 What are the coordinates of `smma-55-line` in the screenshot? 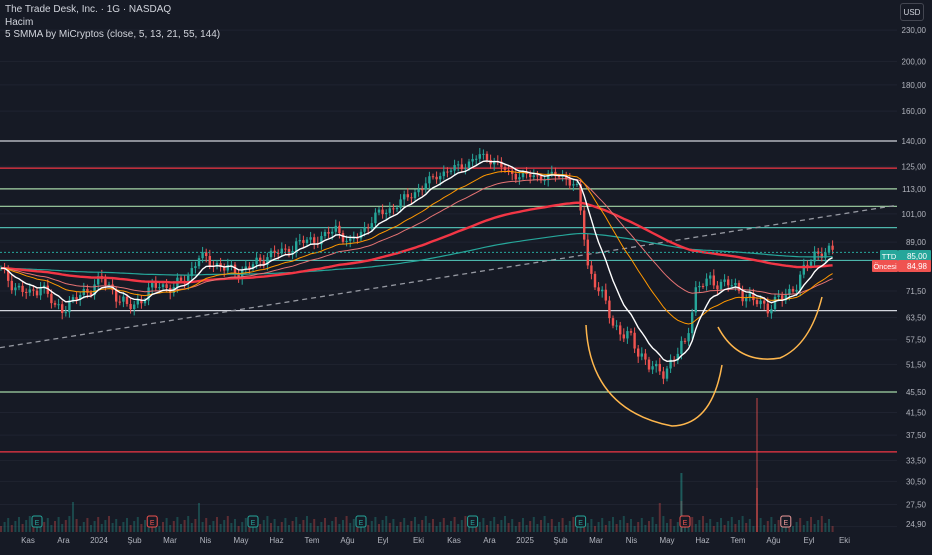 It's located at (417, 242).